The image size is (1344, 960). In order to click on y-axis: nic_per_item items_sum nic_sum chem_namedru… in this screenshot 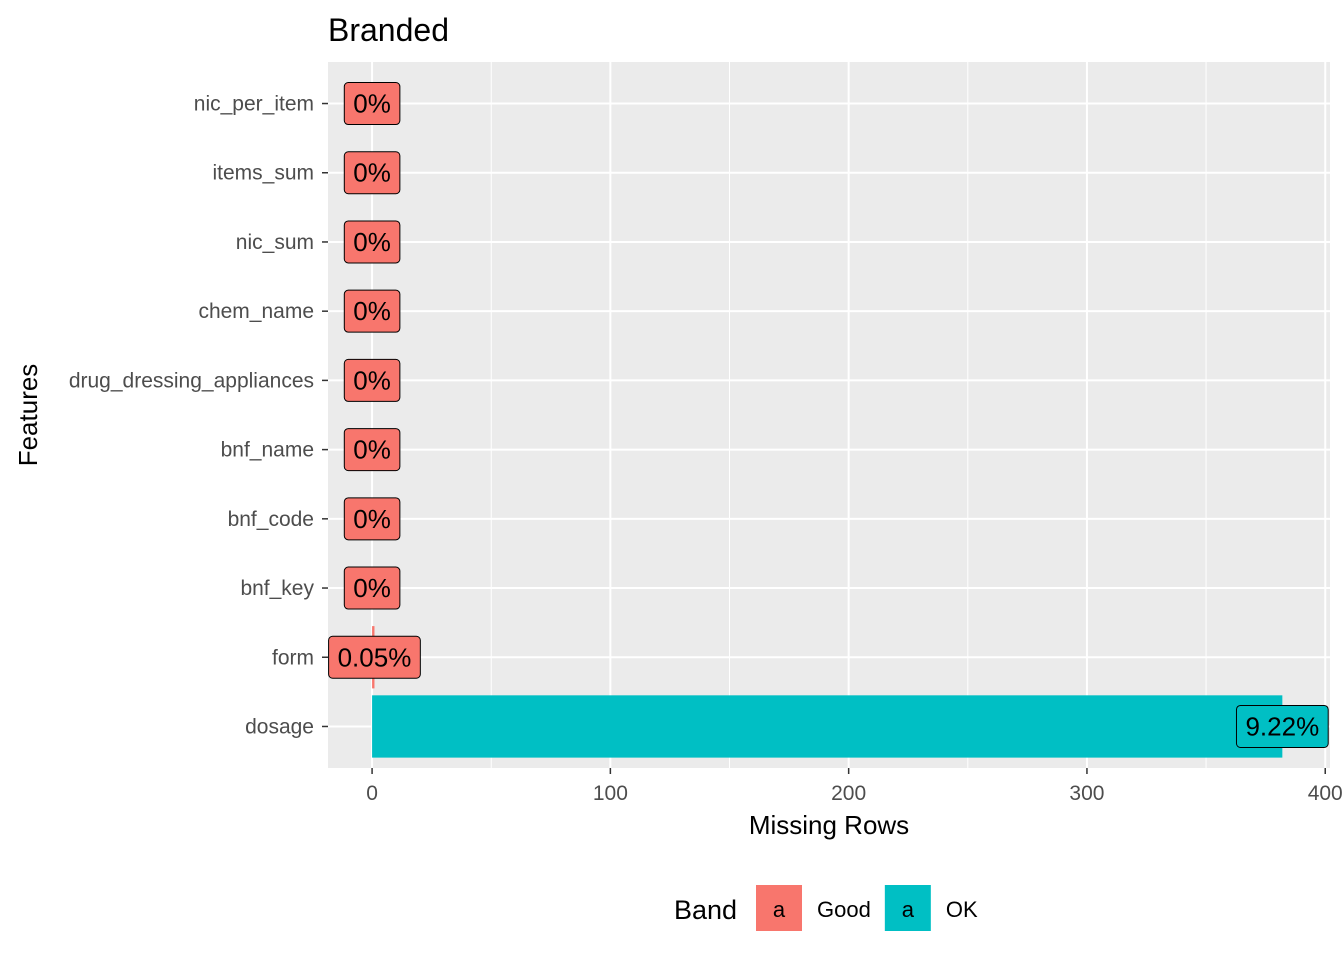, I will do `click(198, 415)`.